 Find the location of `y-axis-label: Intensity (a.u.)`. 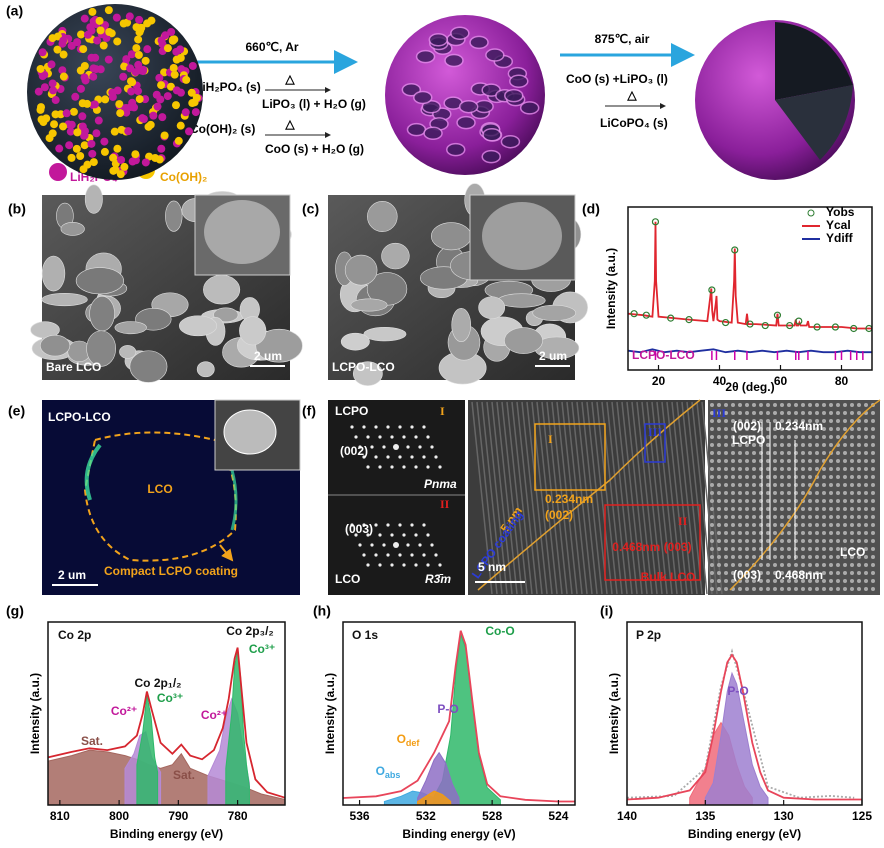

y-axis-label: Intensity (a.u.) is located at coordinates (35, 713).